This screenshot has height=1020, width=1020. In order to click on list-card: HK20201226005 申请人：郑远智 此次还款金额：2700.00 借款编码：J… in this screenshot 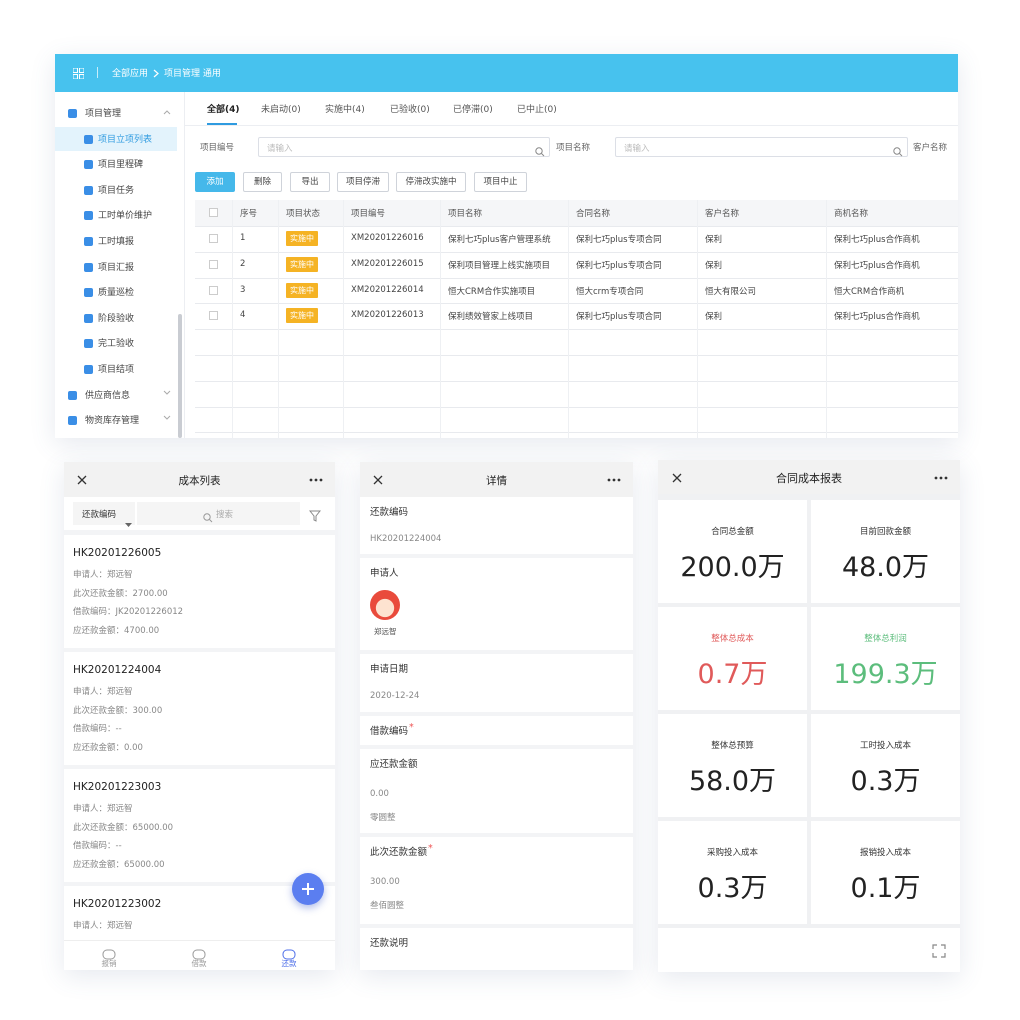, I will do `click(199, 591)`.